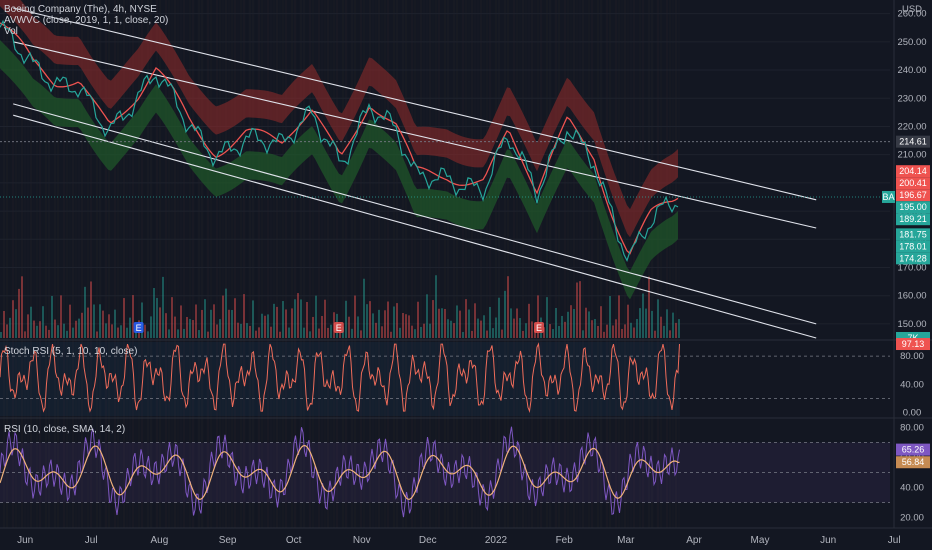  What do you see at coordinates (340, 378) in the screenshot?
I see `stoch-rsi-line` at bounding box center [340, 378].